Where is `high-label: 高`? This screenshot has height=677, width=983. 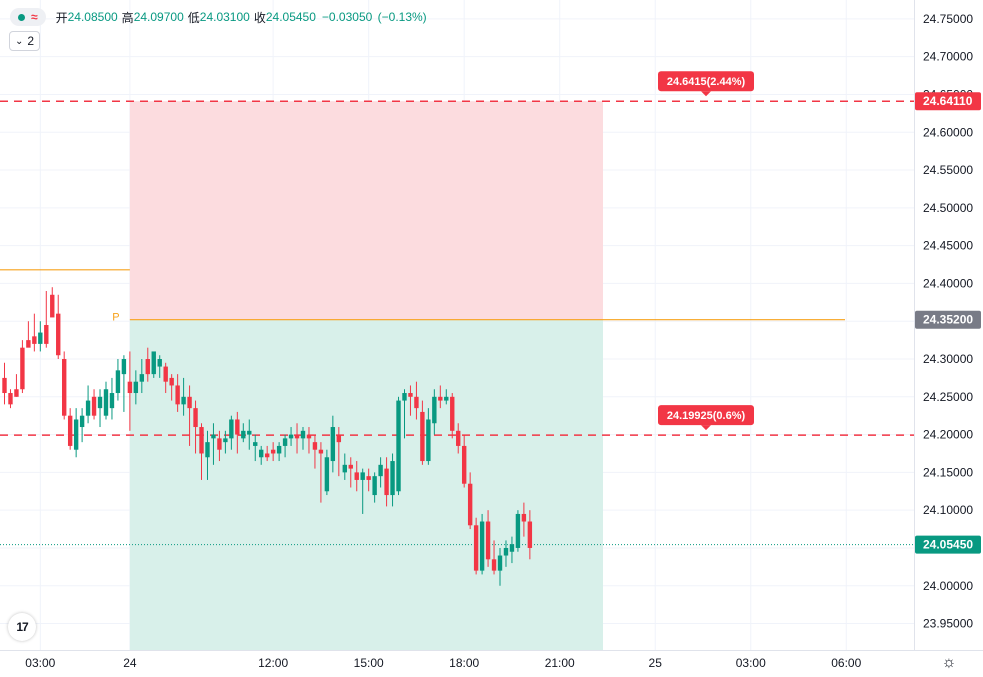
high-label: 高 is located at coordinates (127, 17).